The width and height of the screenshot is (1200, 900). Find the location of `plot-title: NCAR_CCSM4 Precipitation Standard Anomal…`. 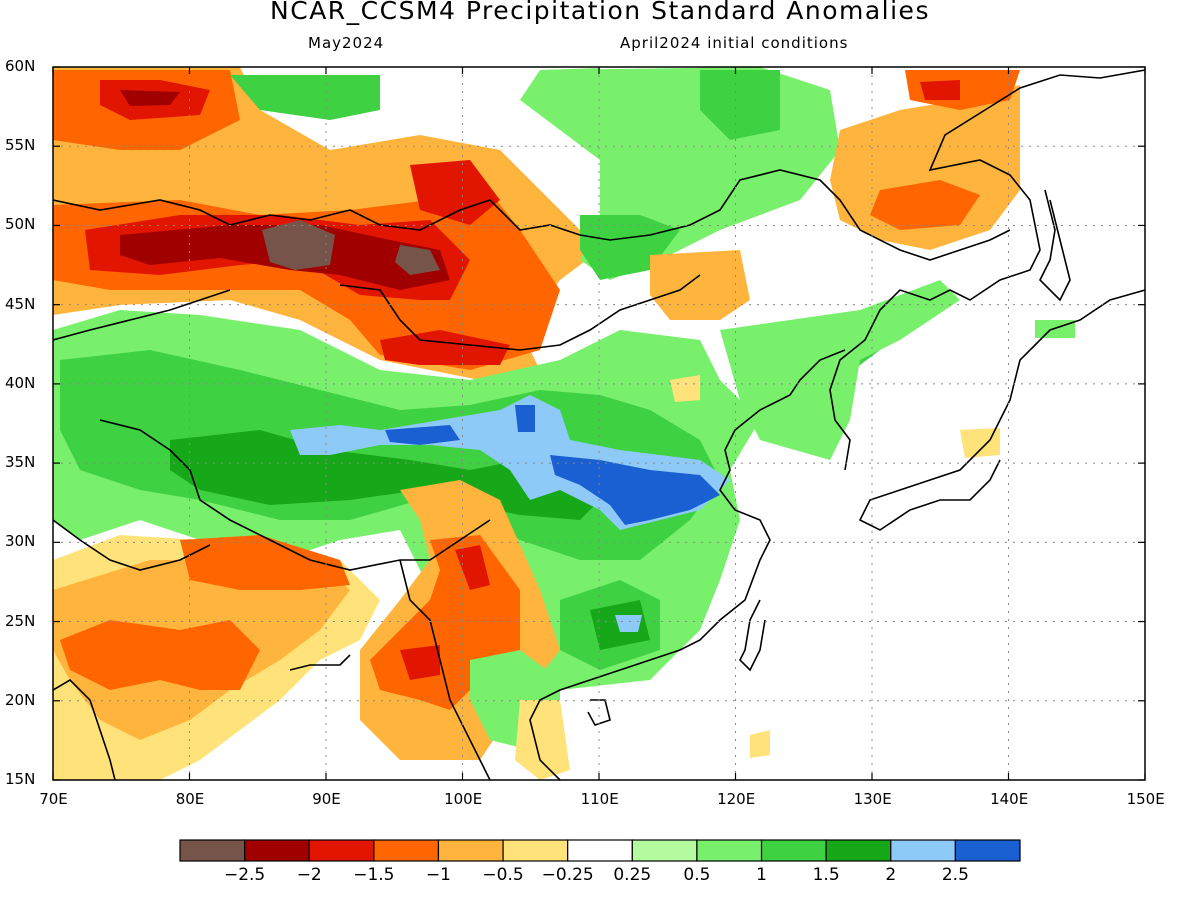

plot-title: NCAR_CCSM4 Precipitation Standard Anomal… is located at coordinates (600, 12).